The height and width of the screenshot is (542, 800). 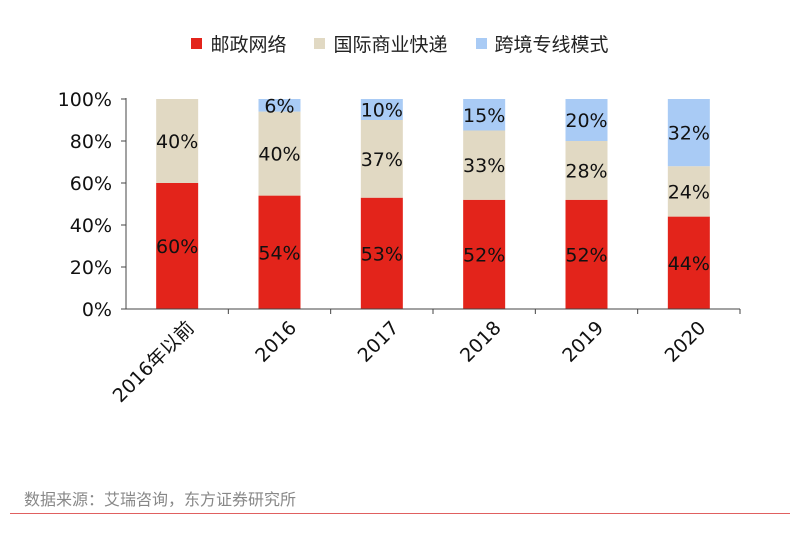 I want to click on legend-item-dedicated-line: 跨境专线模式, so click(x=542, y=43).